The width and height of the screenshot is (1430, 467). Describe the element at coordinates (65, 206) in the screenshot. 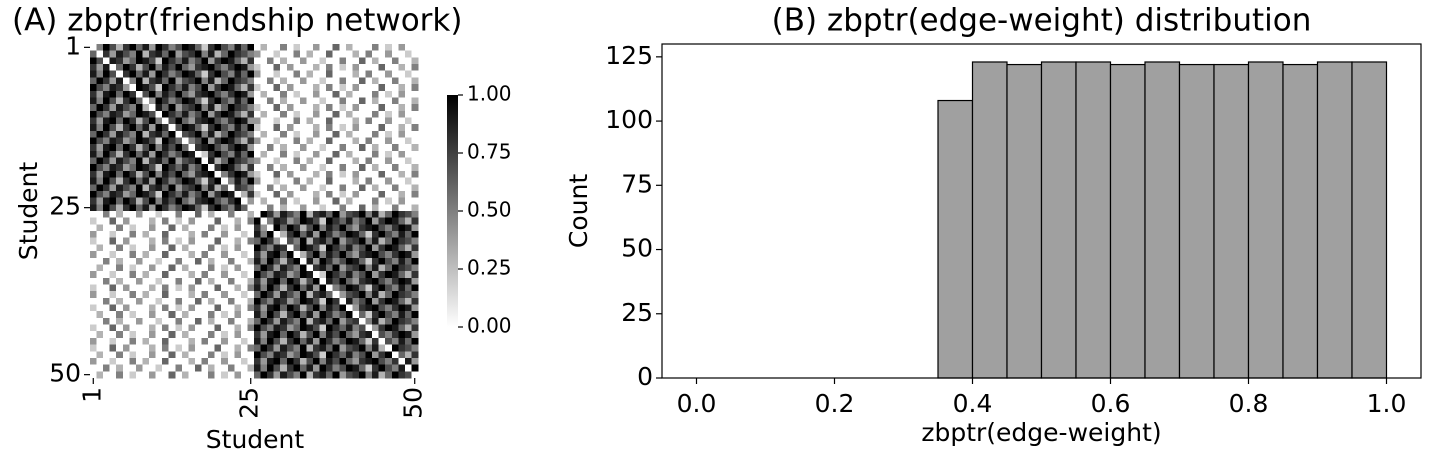

I see `y-tick-label: 25` at that location.